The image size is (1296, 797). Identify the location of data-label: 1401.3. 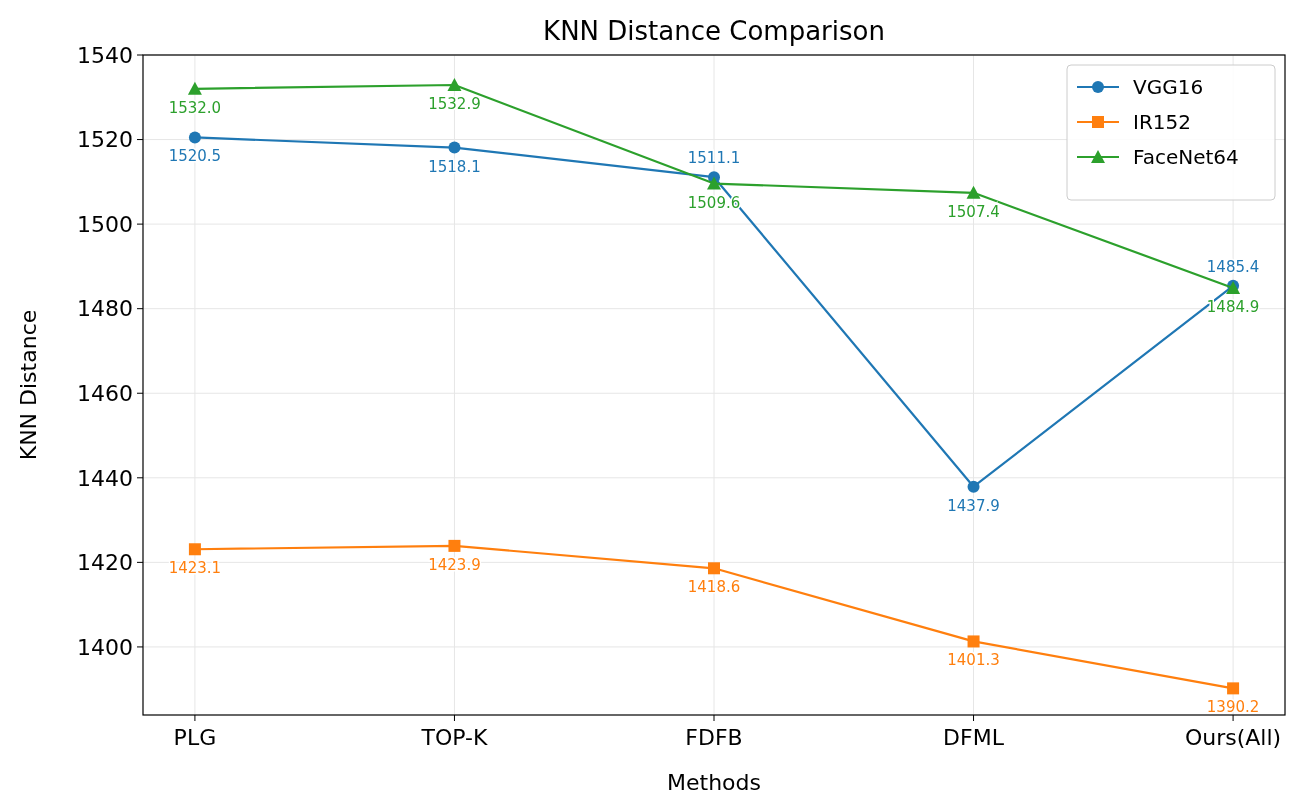
(973, 660).